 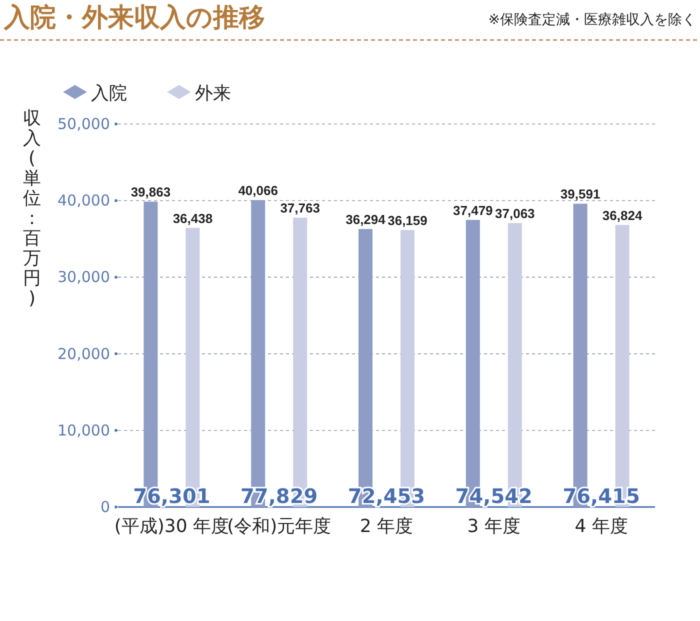 What do you see at coordinates (192, 218) in the screenshot?
I see `data-label: 36,438` at bounding box center [192, 218].